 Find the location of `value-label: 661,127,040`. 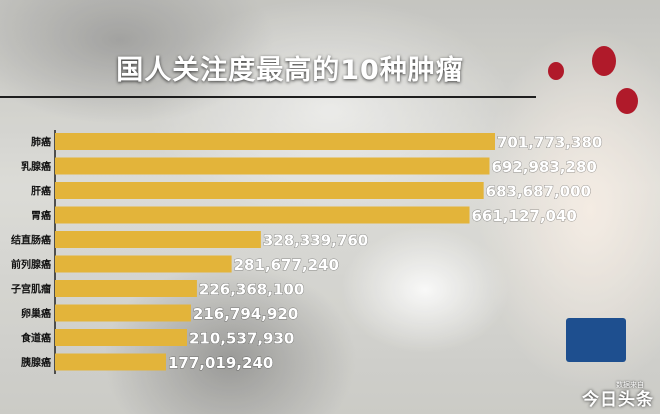

value-label: 661,127,040 is located at coordinates (524, 216).